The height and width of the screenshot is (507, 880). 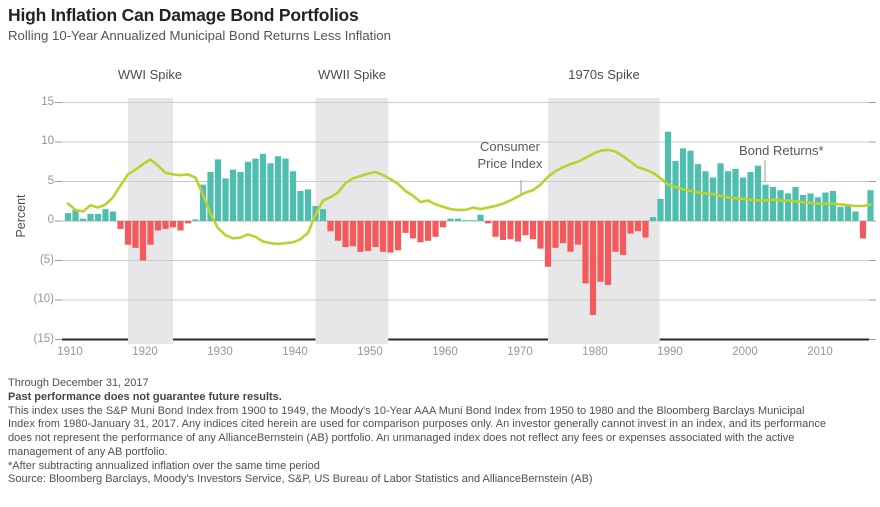 I want to click on x-tick-label: 1930, so click(x=220, y=352).